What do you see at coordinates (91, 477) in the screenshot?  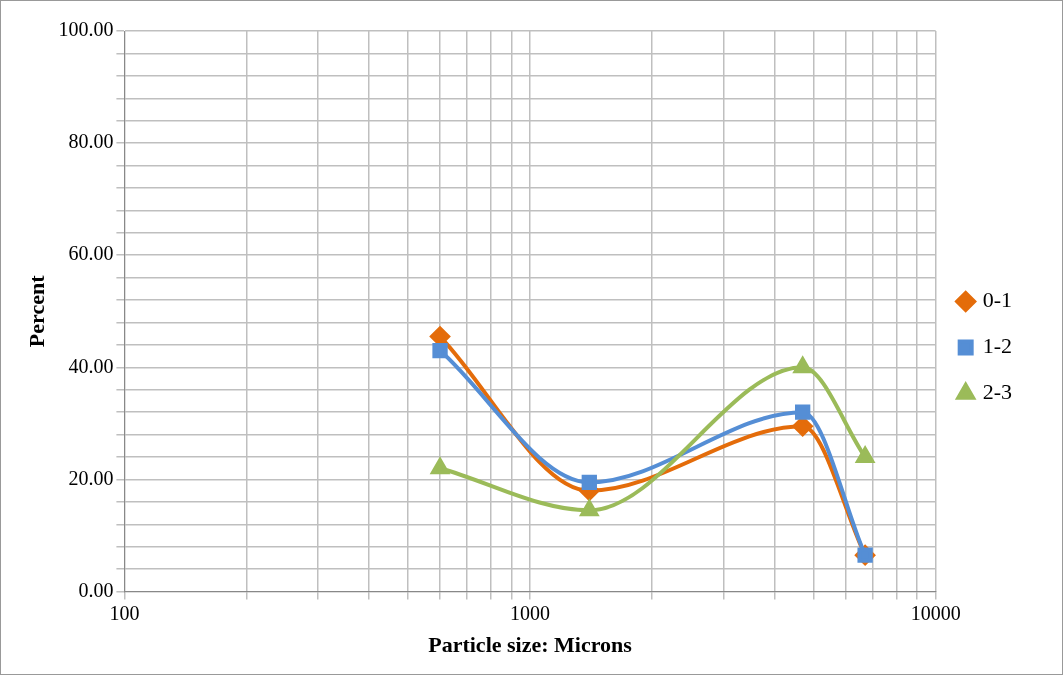 I see `y-tick-label: 20.00` at bounding box center [91, 477].